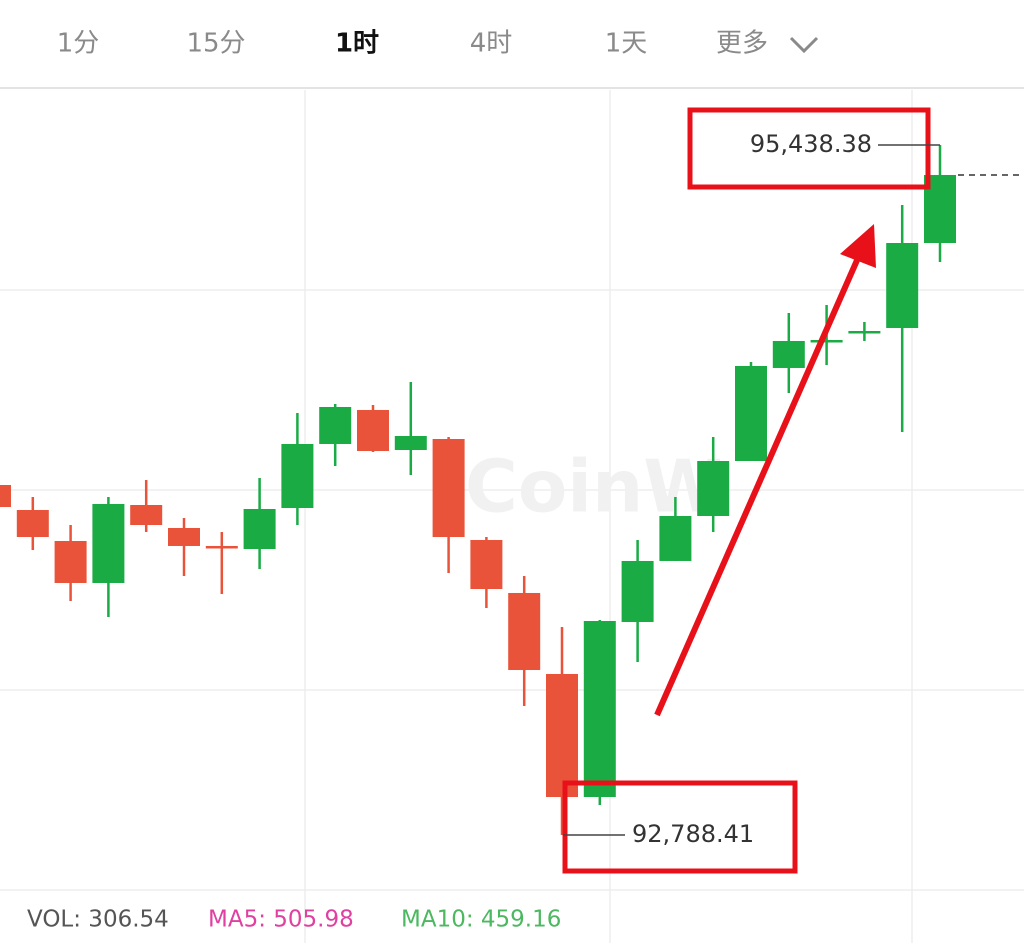 This screenshot has height=943, width=1024. Describe the element at coordinates (215, 44) in the screenshot. I see `tab: 15分` at that location.